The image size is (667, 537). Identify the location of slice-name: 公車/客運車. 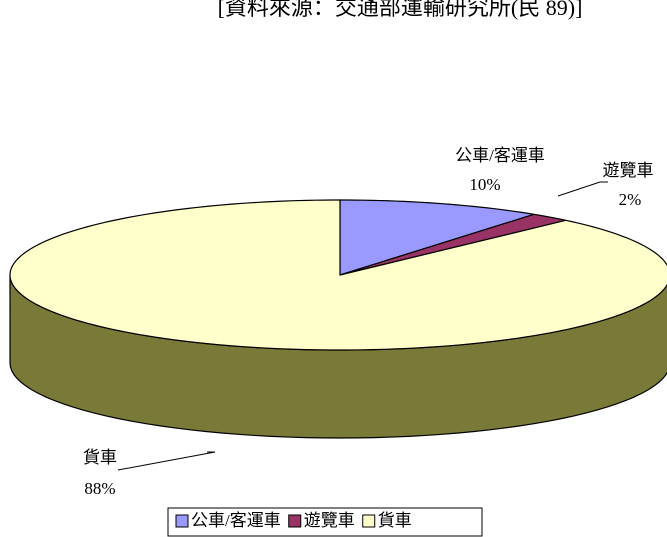
(500, 155).